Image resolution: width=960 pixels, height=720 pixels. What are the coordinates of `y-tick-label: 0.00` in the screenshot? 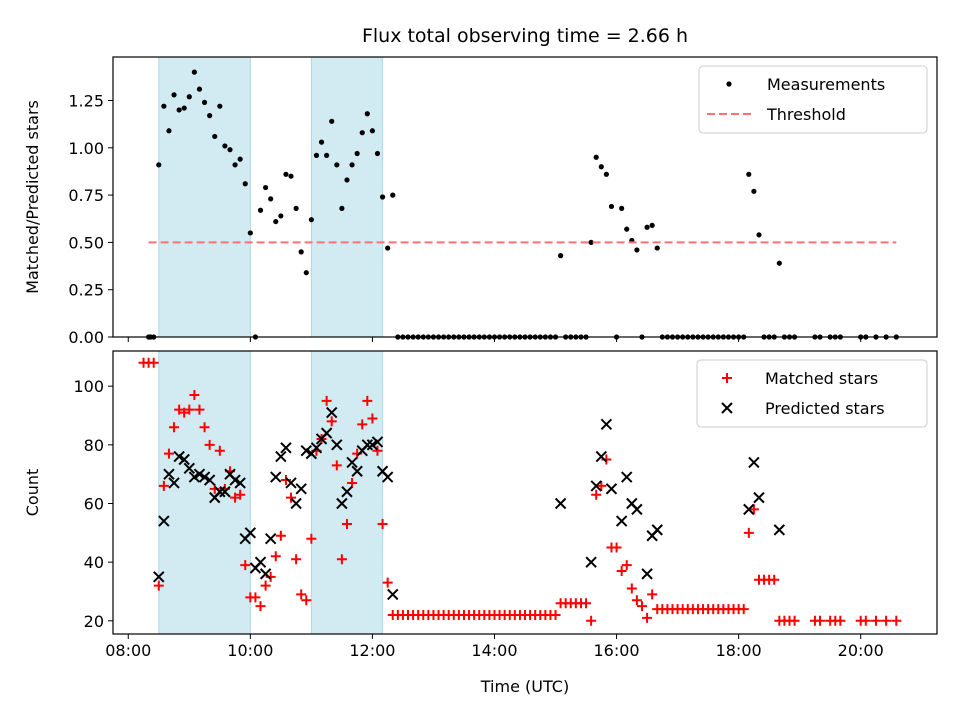 It's located at (86, 337).